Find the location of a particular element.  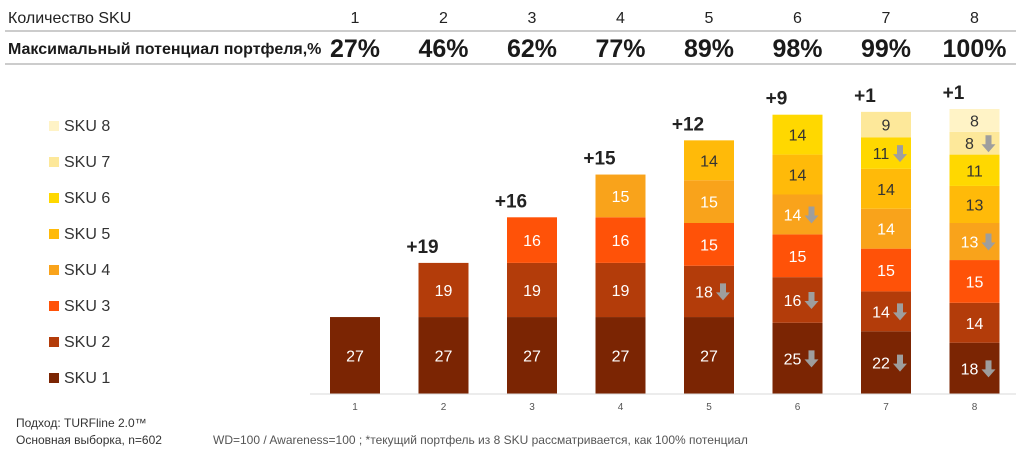

footer-approach: Подход: TURFline 2.0™ is located at coordinates (81, 423).